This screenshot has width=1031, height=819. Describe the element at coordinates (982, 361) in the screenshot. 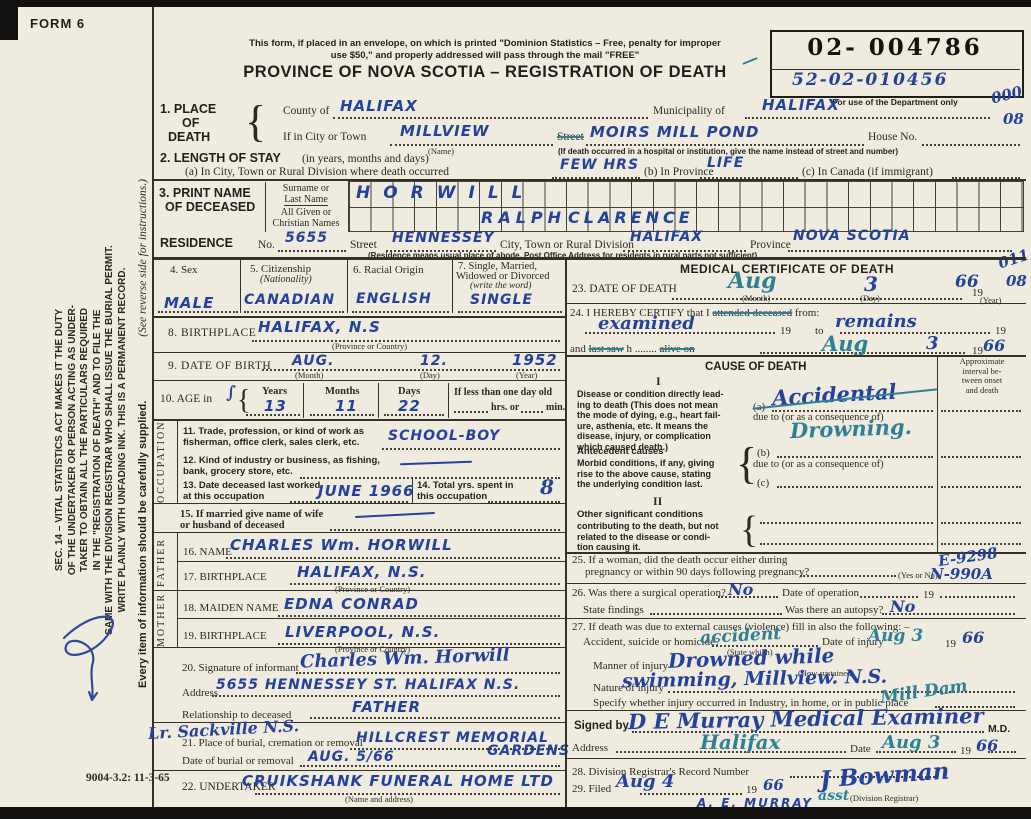

I see `interval-line: Approximate` at that location.